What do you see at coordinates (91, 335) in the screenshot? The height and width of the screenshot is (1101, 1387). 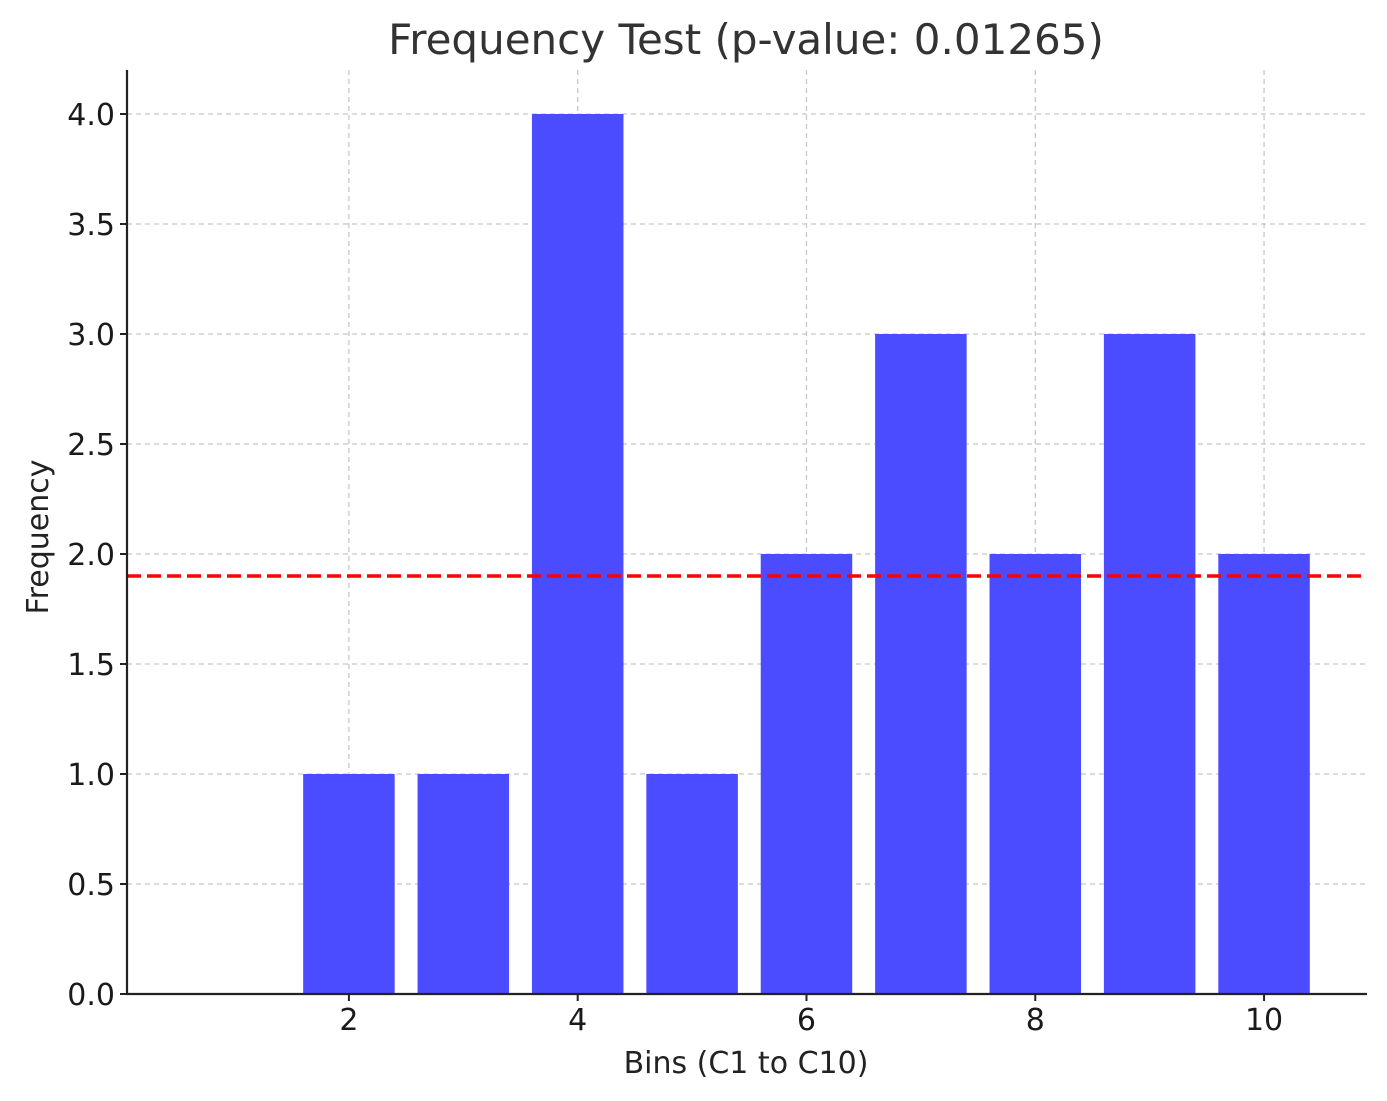 I see `y-tick-label: 3.0` at bounding box center [91, 335].